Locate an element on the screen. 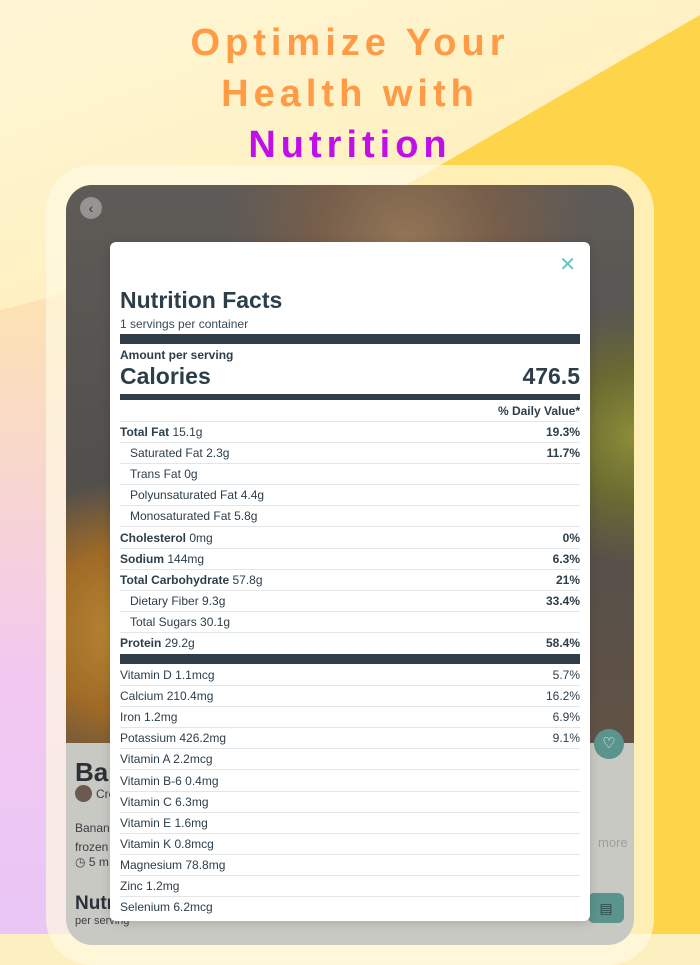 The height and width of the screenshot is (965, 700). nutrient-amount: 4.4g is located at coordinates (252, 495).